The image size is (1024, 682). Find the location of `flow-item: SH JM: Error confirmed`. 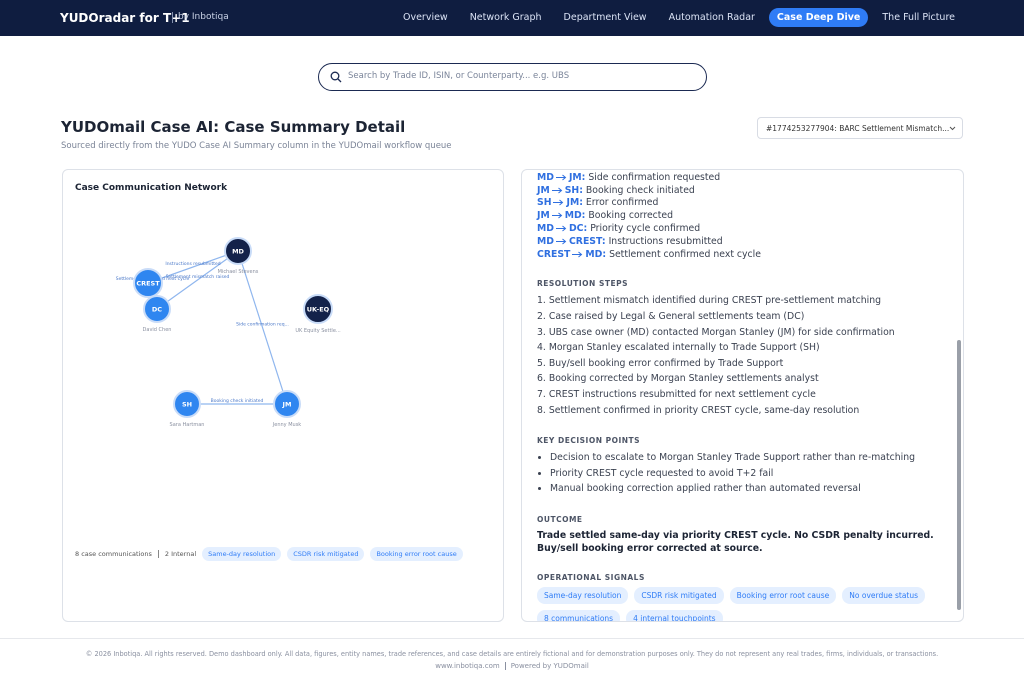

flow-item: SH JM: Error confirmed is located at coordinates (744, 203).